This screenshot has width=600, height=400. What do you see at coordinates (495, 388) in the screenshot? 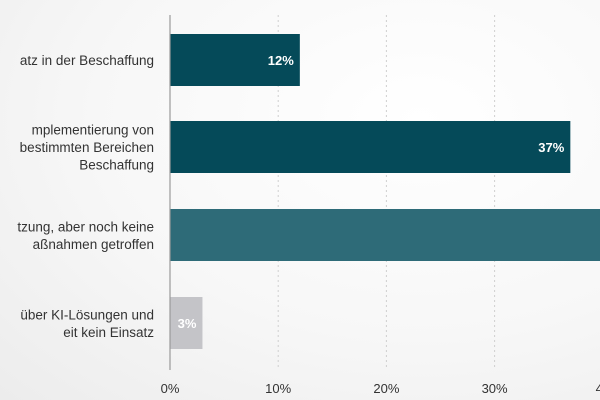
I see `x-tick-label-3: 30%` at bounding box center [495, 388].